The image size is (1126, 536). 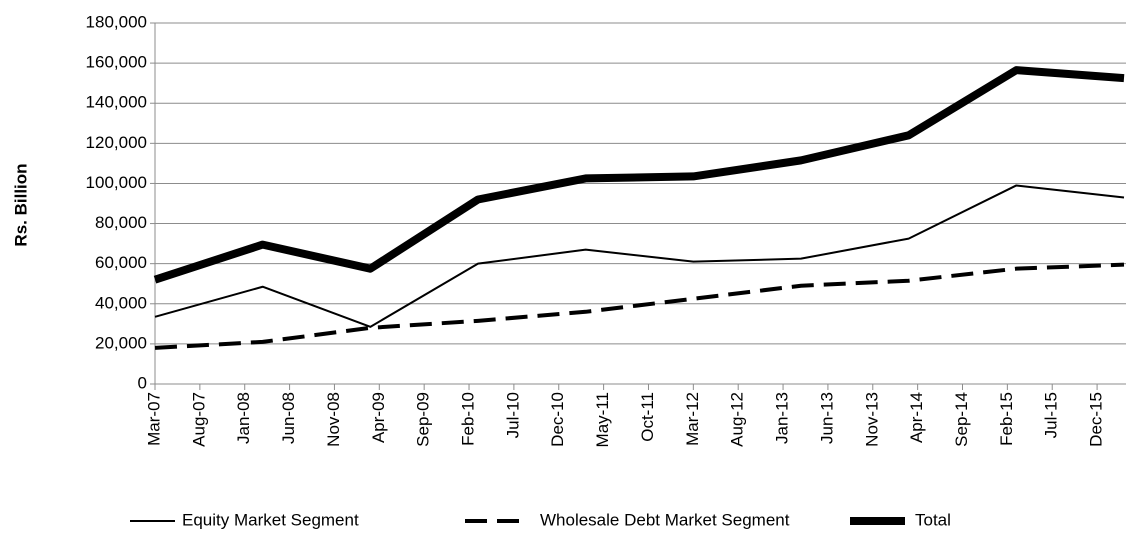 I want to click on x-tick-label: Apr-14, so click(x=916, y=417).